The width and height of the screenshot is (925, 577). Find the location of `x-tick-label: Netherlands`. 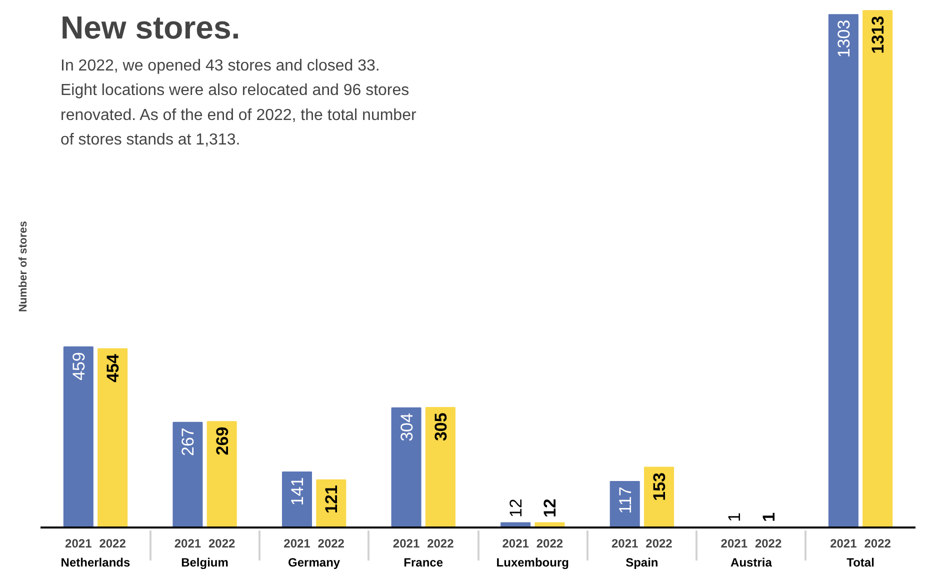

x-tick-label: Netherlands is located at coordinates (95, 563).